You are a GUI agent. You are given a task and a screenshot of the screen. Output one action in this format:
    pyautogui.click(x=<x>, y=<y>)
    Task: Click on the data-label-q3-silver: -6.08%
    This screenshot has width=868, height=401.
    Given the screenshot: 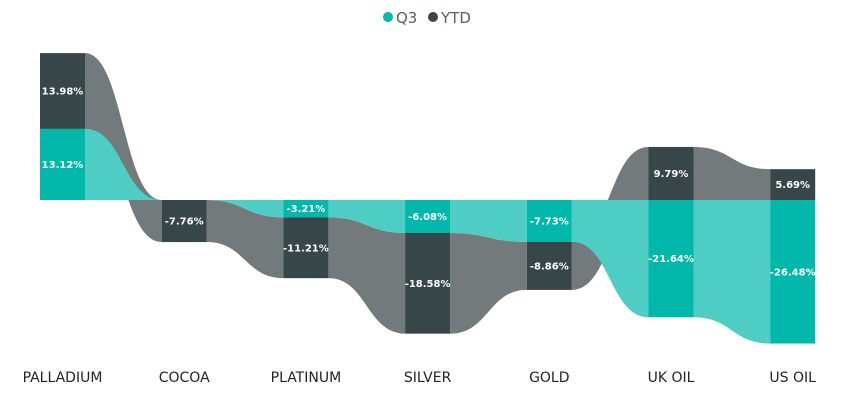 What is the action you would take?
    pyautogui.click(x=427, y=217)
    